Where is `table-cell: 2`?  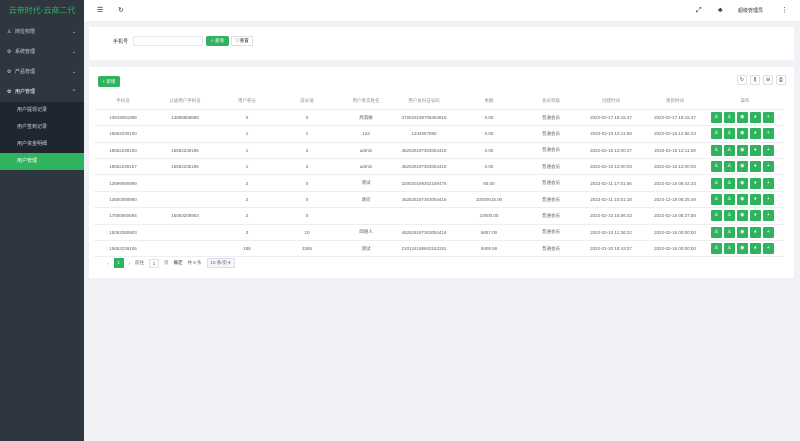
table-cell: 2 is located at coordinates (247, 200).